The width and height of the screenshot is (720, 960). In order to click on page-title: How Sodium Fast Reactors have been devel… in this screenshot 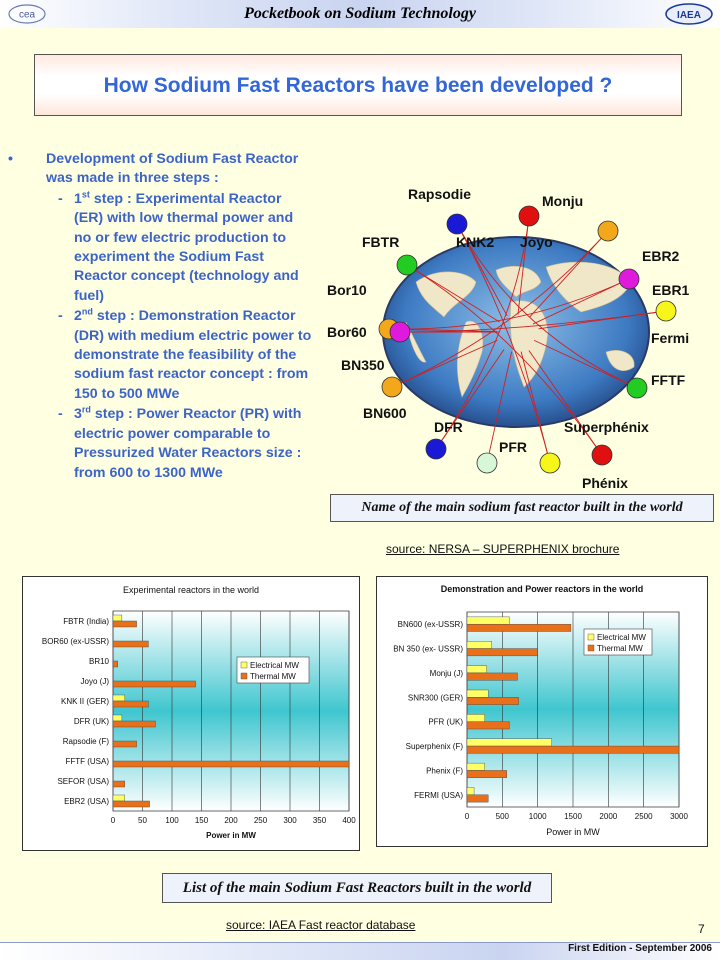, I will do `click(358, 85)`.